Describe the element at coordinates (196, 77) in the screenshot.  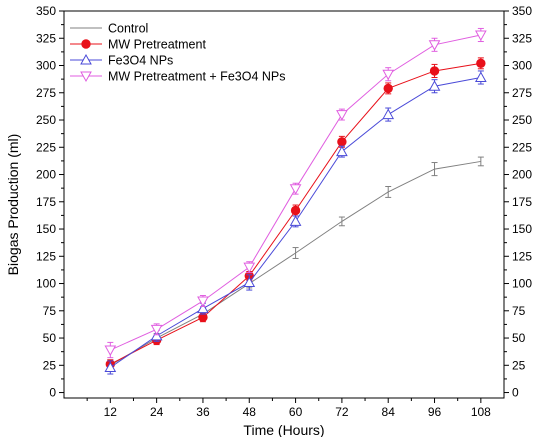
I see `legend-label: MW Pretreatment + Fe3O4 NPs` at that location.